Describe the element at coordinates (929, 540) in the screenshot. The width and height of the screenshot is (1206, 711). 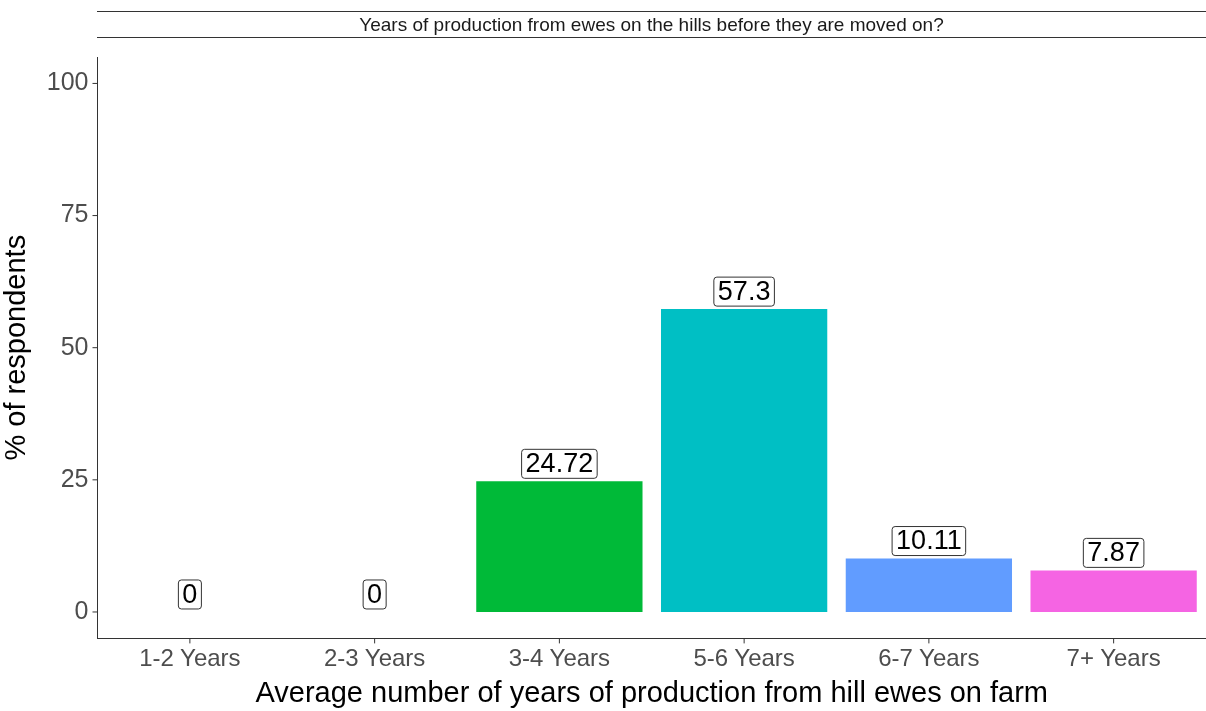
I see `data-label: 10.11` at that location.